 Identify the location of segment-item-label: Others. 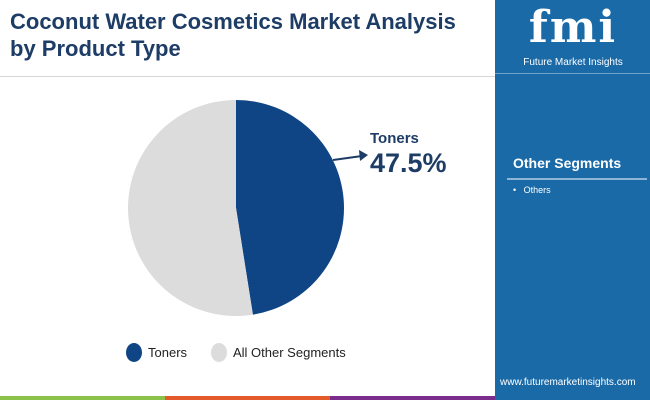
(537, 190).